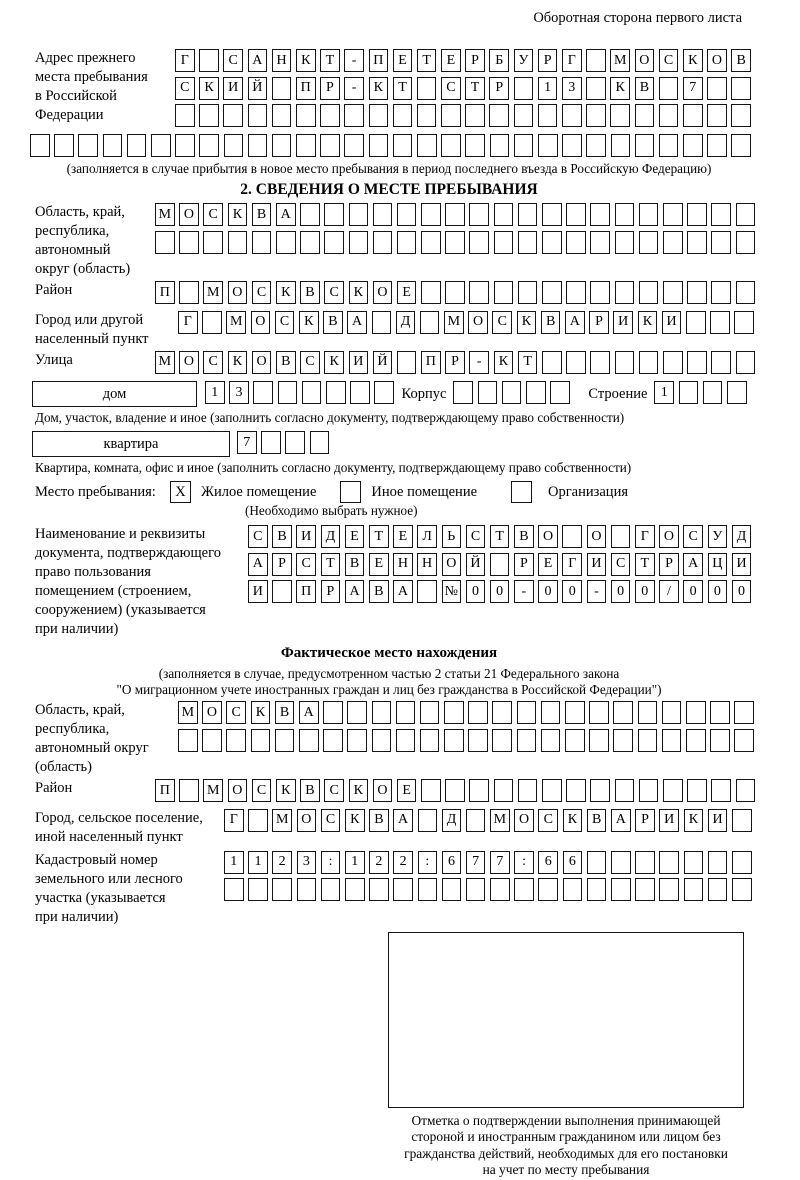  What do you see at coordinates (621, 820) in the screenshot?
I see `char-cell: А` at bounding box center [621, 820].